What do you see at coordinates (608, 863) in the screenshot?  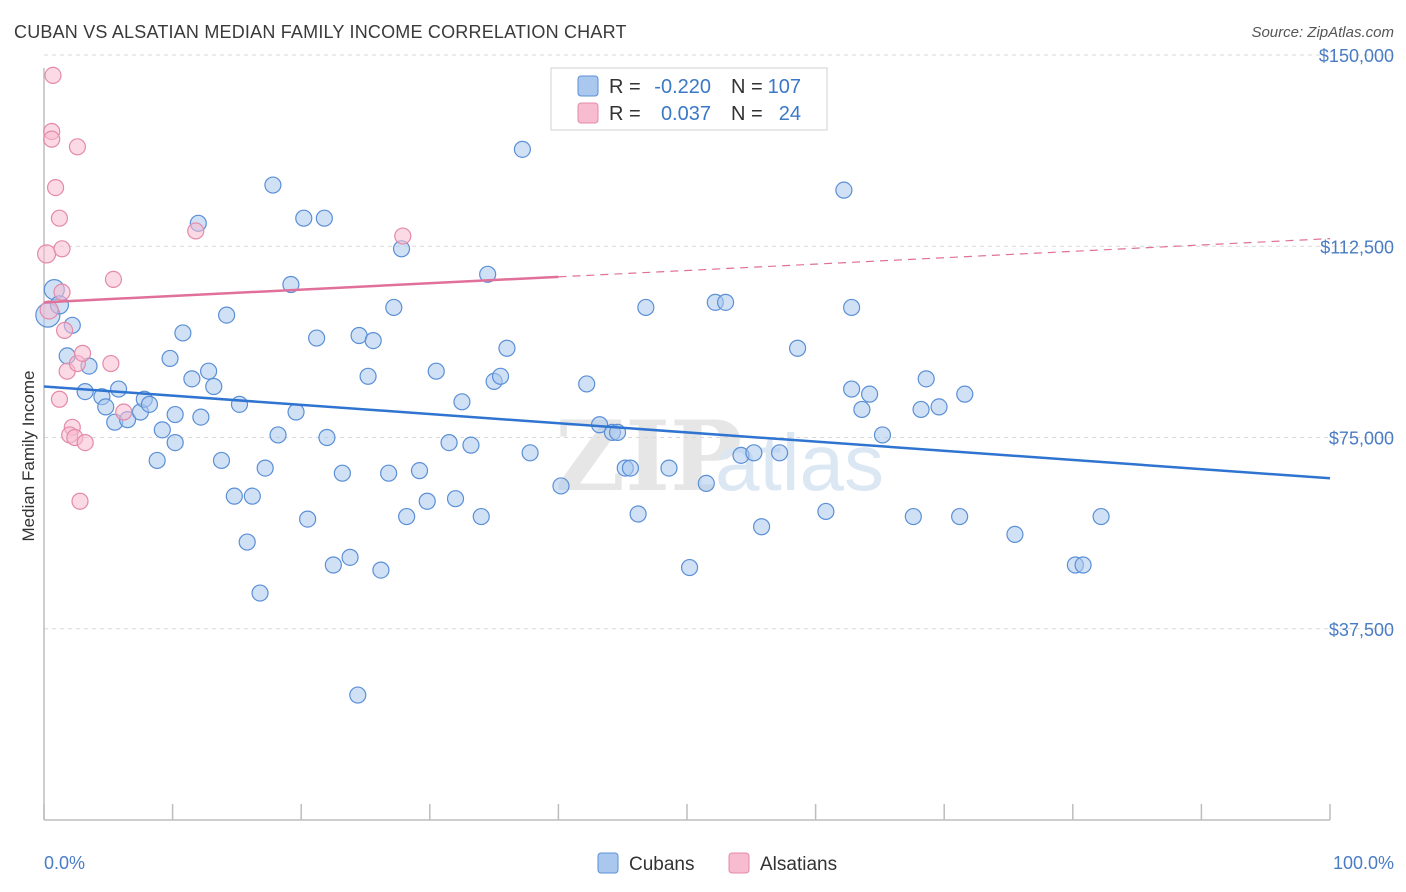 I see `bottom-legend-swatch-cubans` at bounding box center [608, 863].